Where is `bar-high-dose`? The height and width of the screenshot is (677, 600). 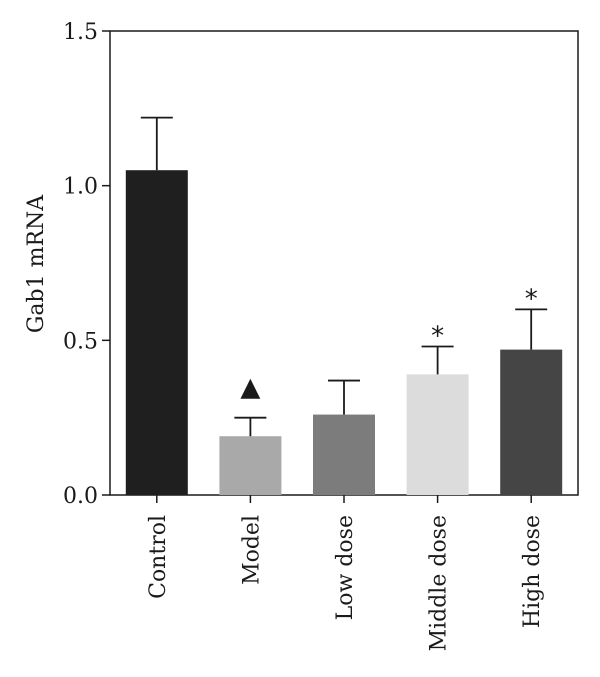
bar-high-dose is located at coordinates (531, 422).